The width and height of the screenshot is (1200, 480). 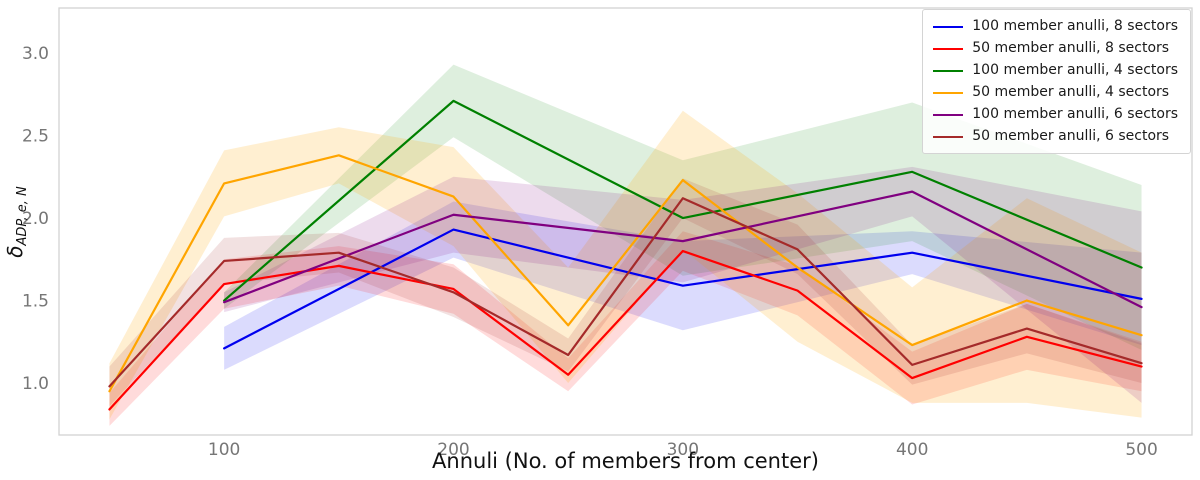 What do you see at coordinates (35, 219) in the screenshot?
I see `y-tick-label: 2.0` at bounding box center [35, 219].